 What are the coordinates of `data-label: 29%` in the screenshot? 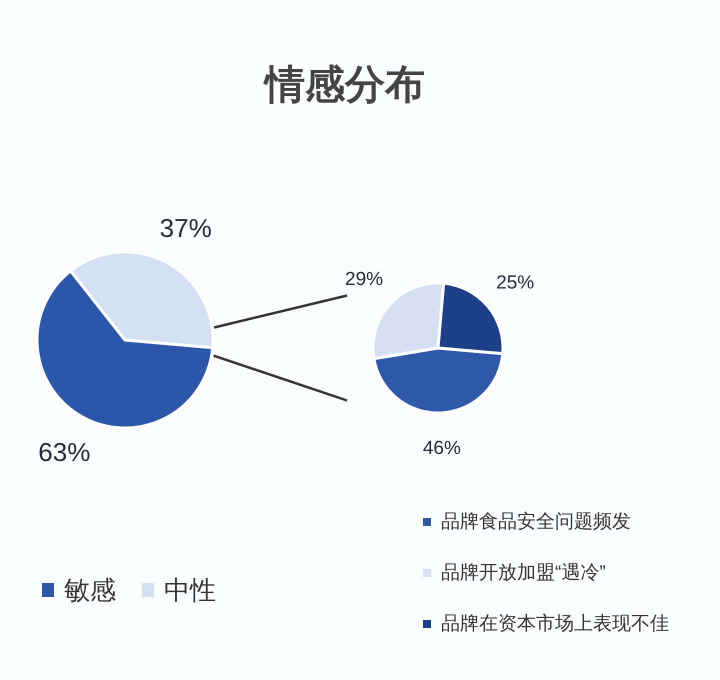 It's located at (364, 279).